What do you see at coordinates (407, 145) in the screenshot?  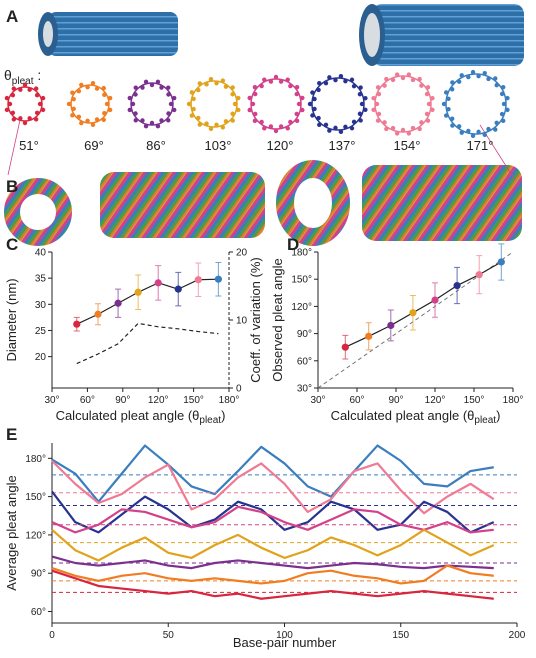 I see `ring-angle-label: 154°` at bounding box center [407, 145].